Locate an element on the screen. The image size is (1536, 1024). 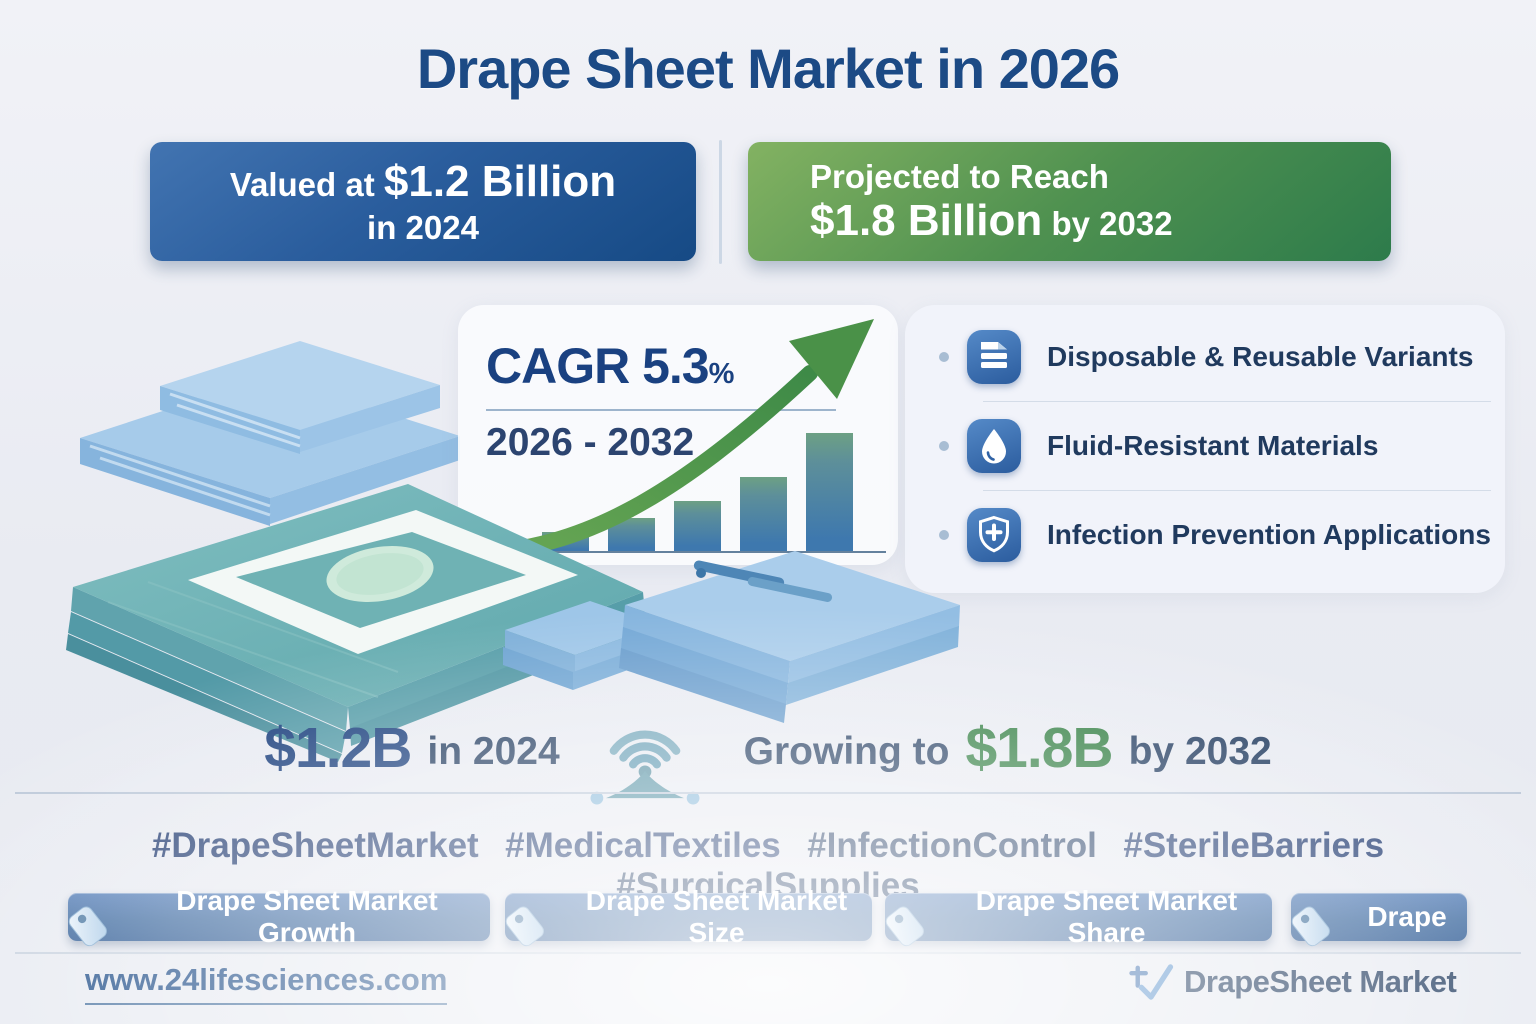
brand-logo: DrapeSheet Market is located at coordinates (1292, 982).